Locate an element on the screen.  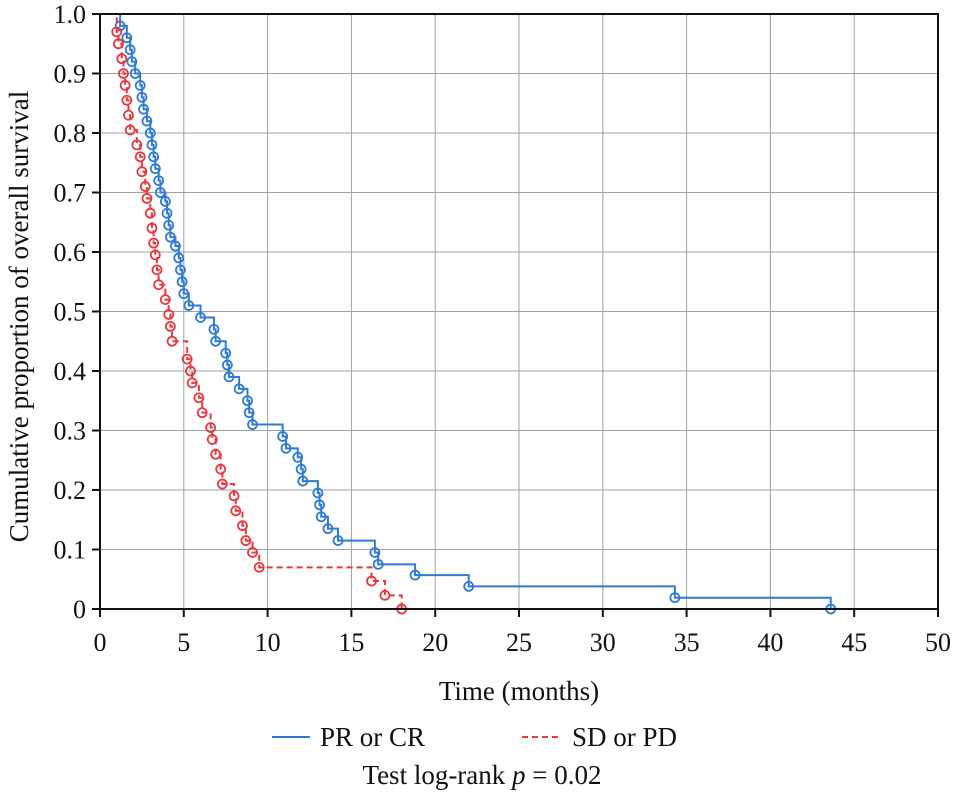
y-tick-label: 1.0 is located at coordinates (70, 14).